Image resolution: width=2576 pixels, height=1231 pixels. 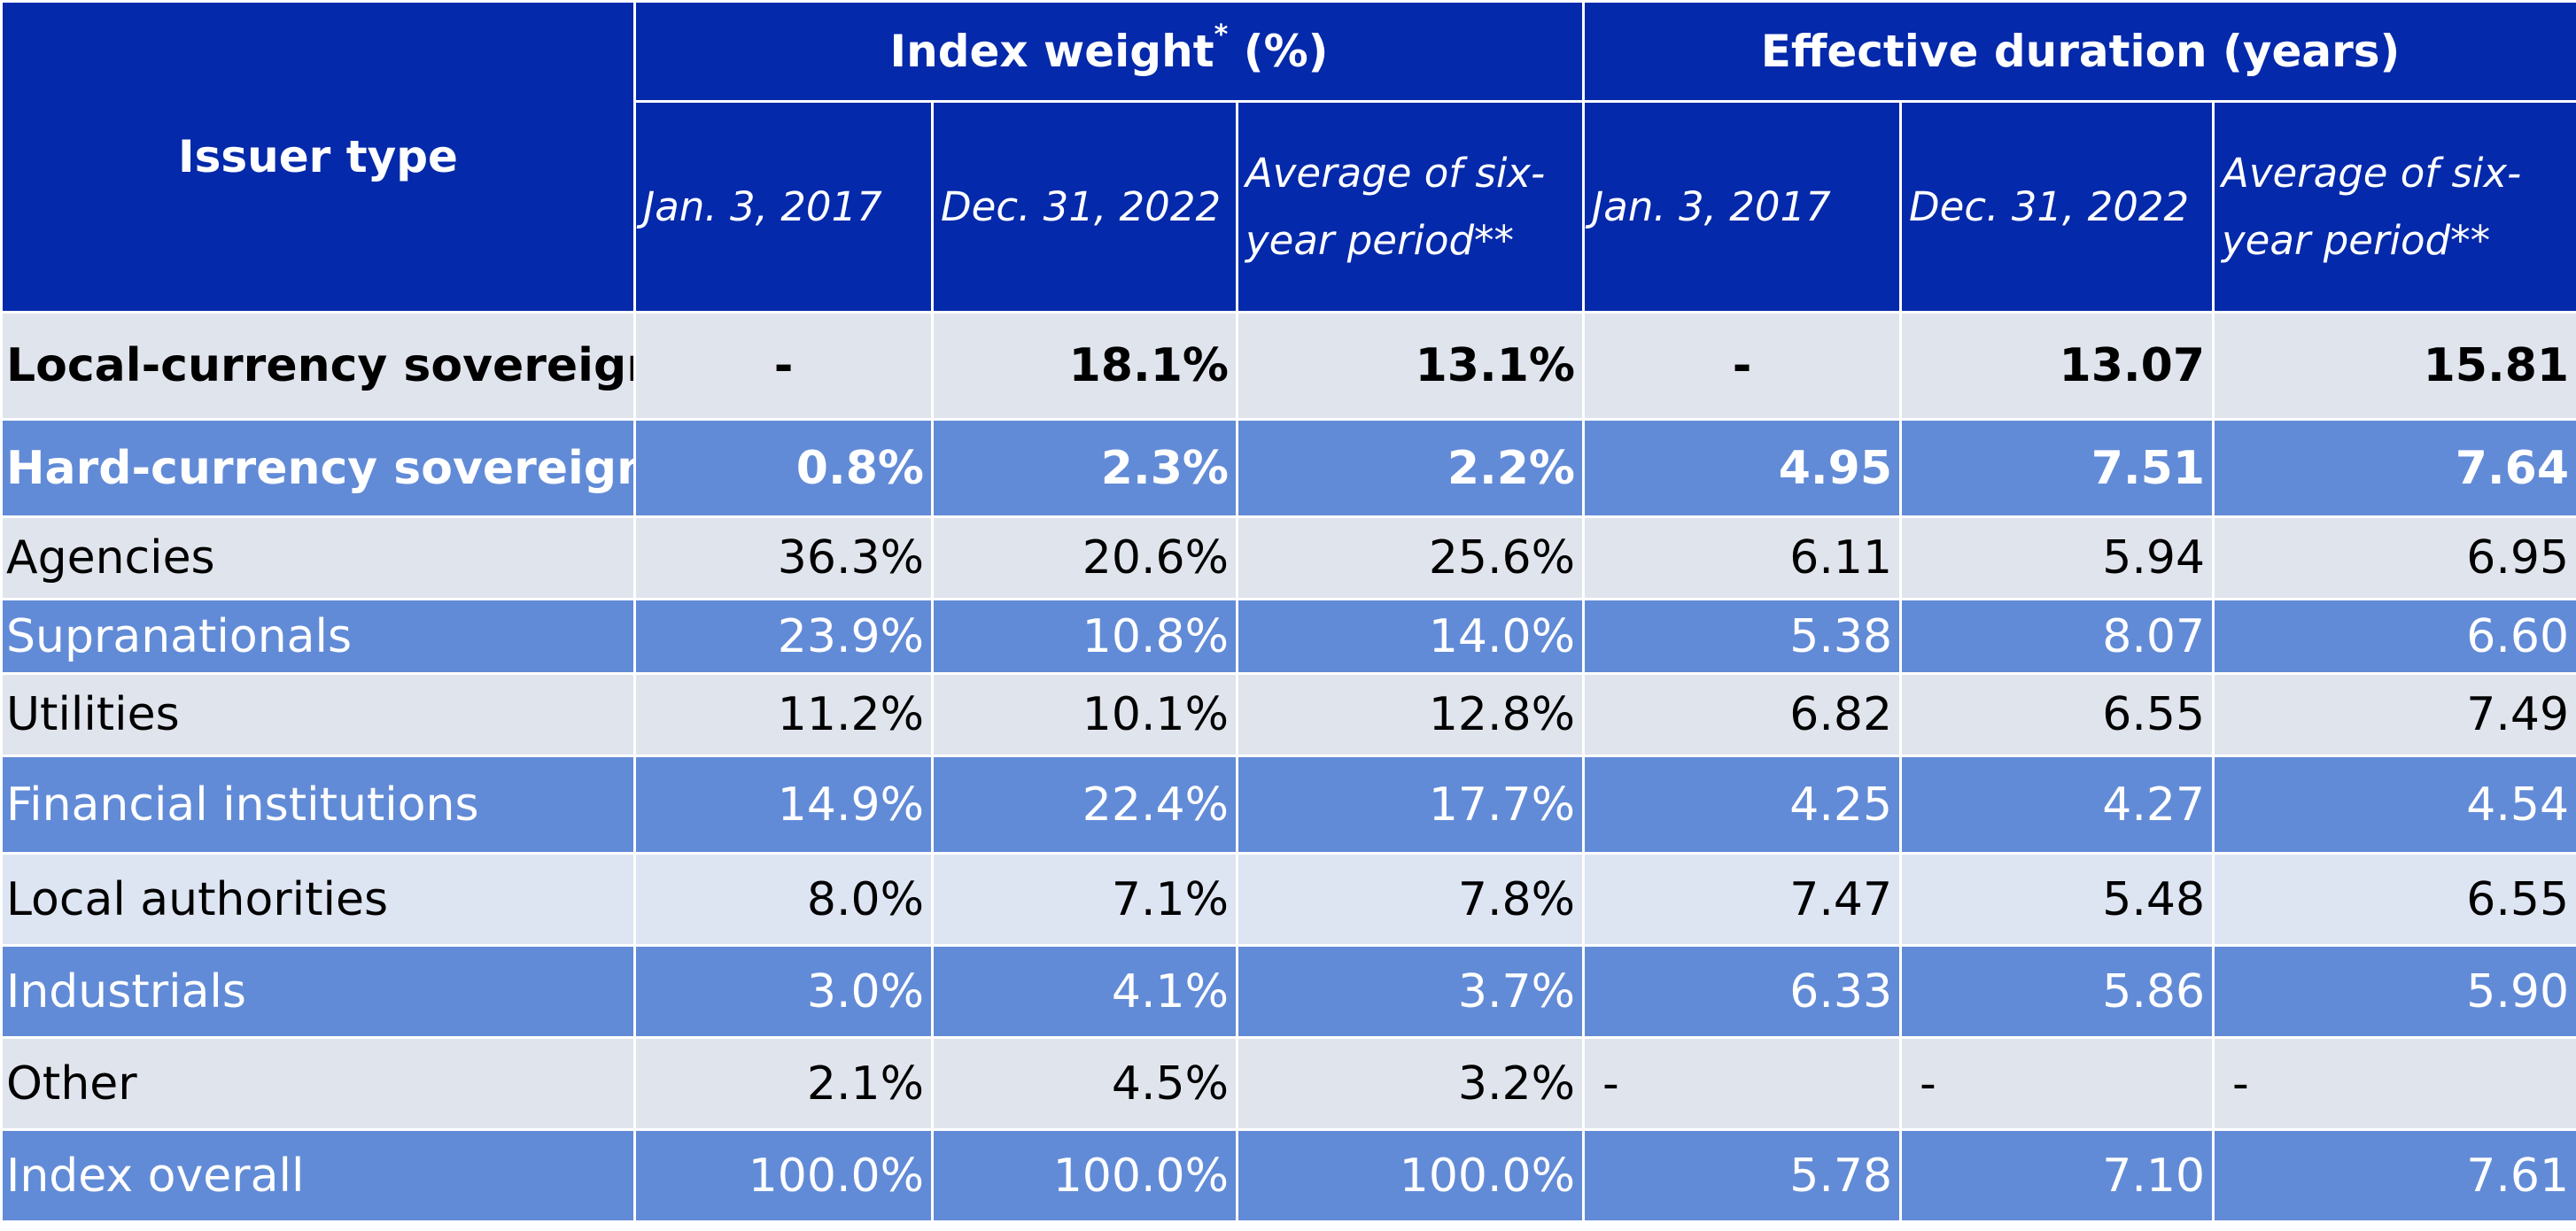 I want to click on duration-col-jan-2017-header: Jan. 3, 2017, so click(x=1742, y=207).